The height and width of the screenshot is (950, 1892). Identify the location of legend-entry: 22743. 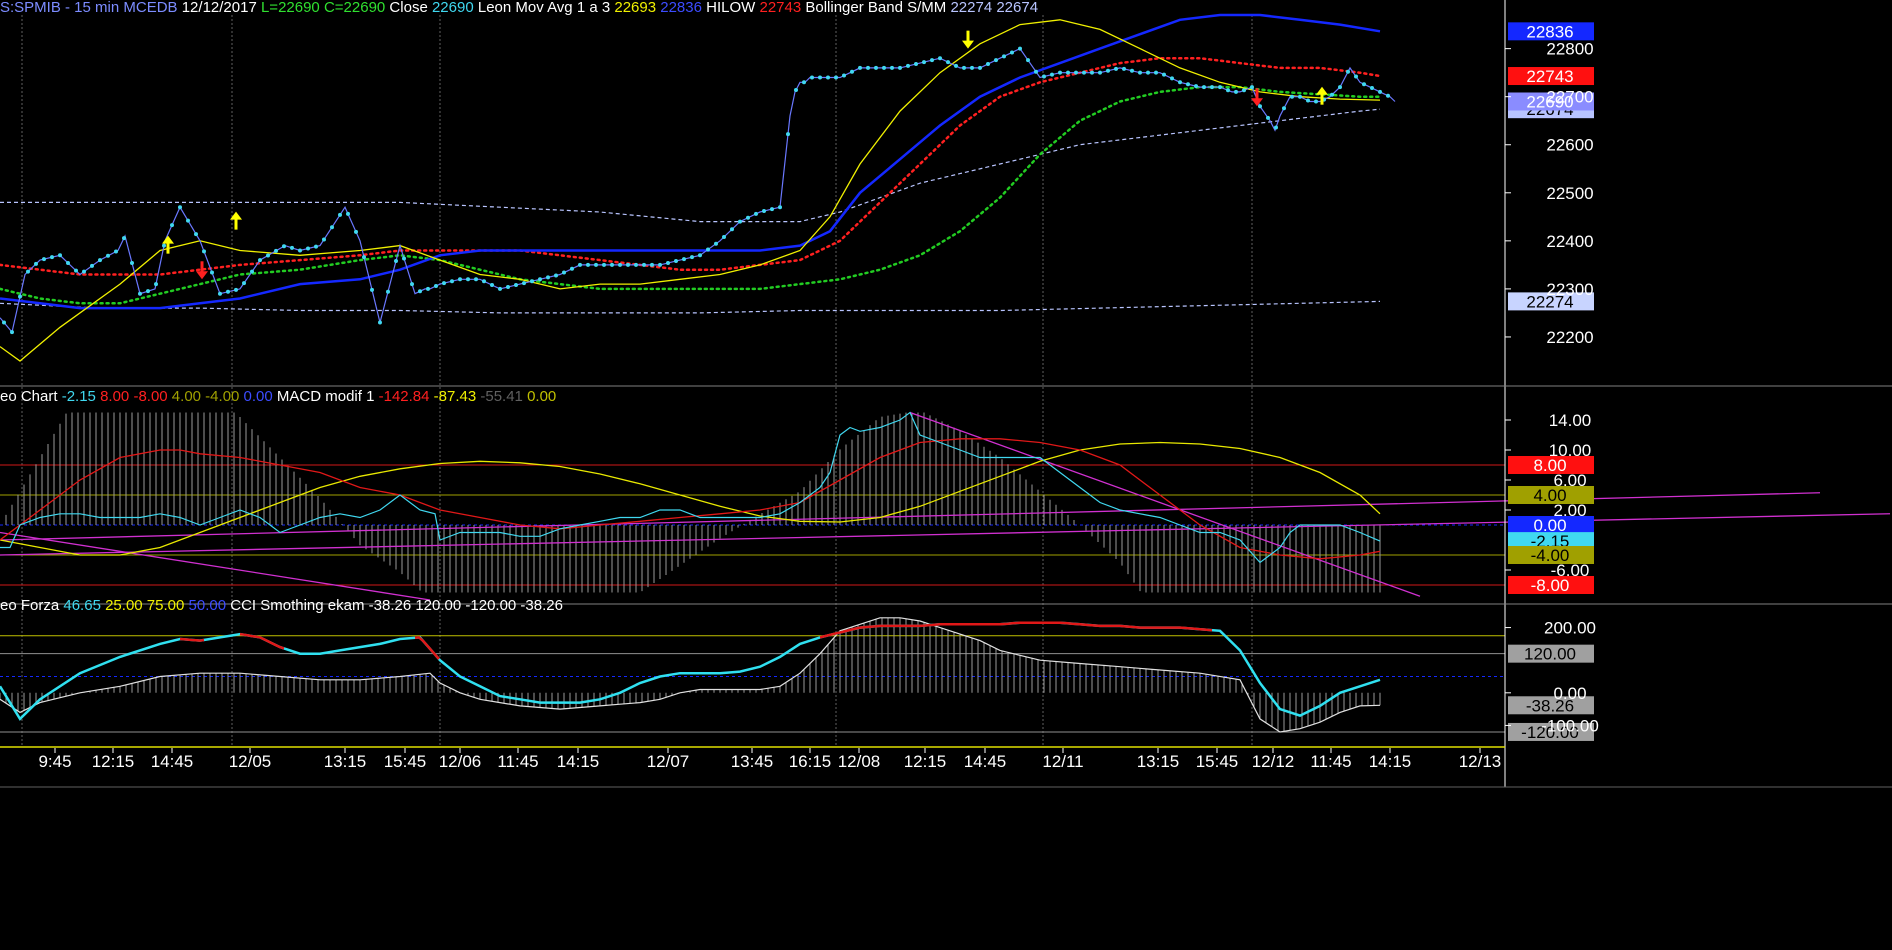
(778, 8).